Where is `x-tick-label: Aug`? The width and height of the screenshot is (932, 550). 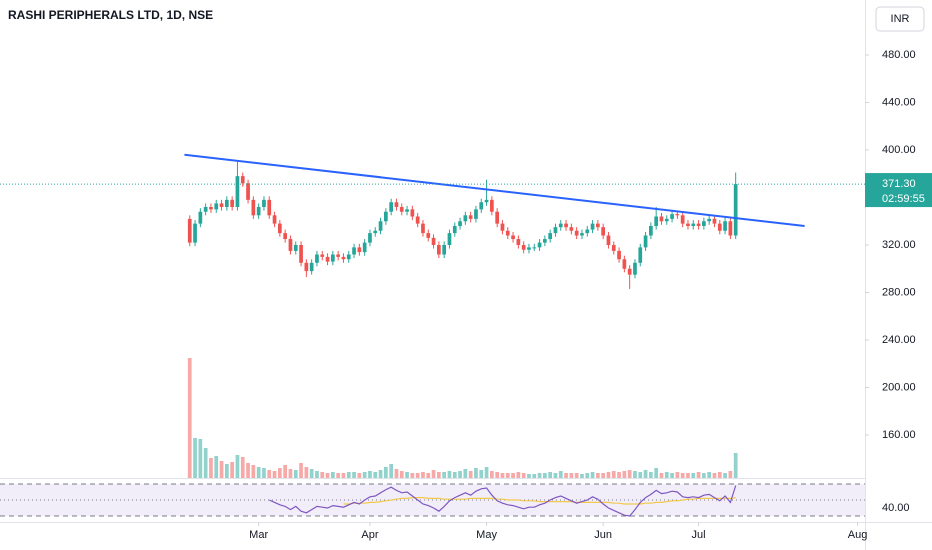 x-tick-label: Aug is located at coordinates (858, 535).